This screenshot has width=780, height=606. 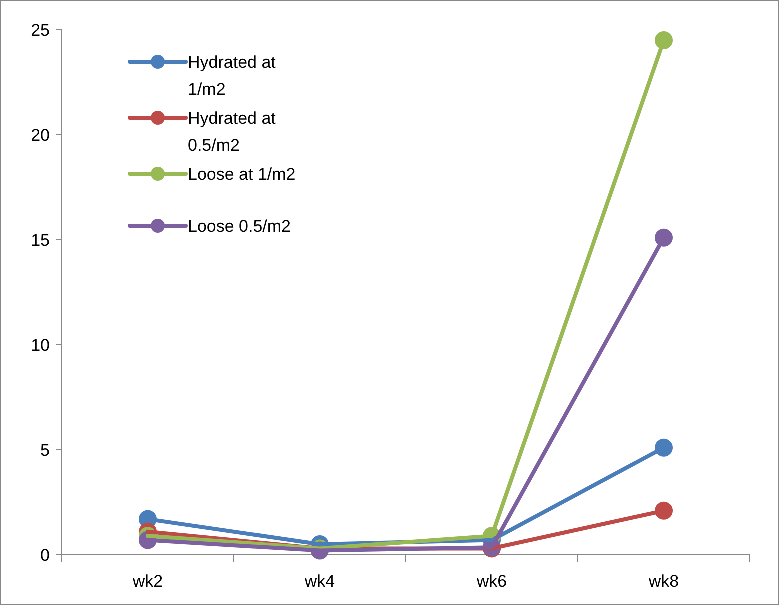 I want to click on x-tick-label: wk2, so click(x=148, y=581).